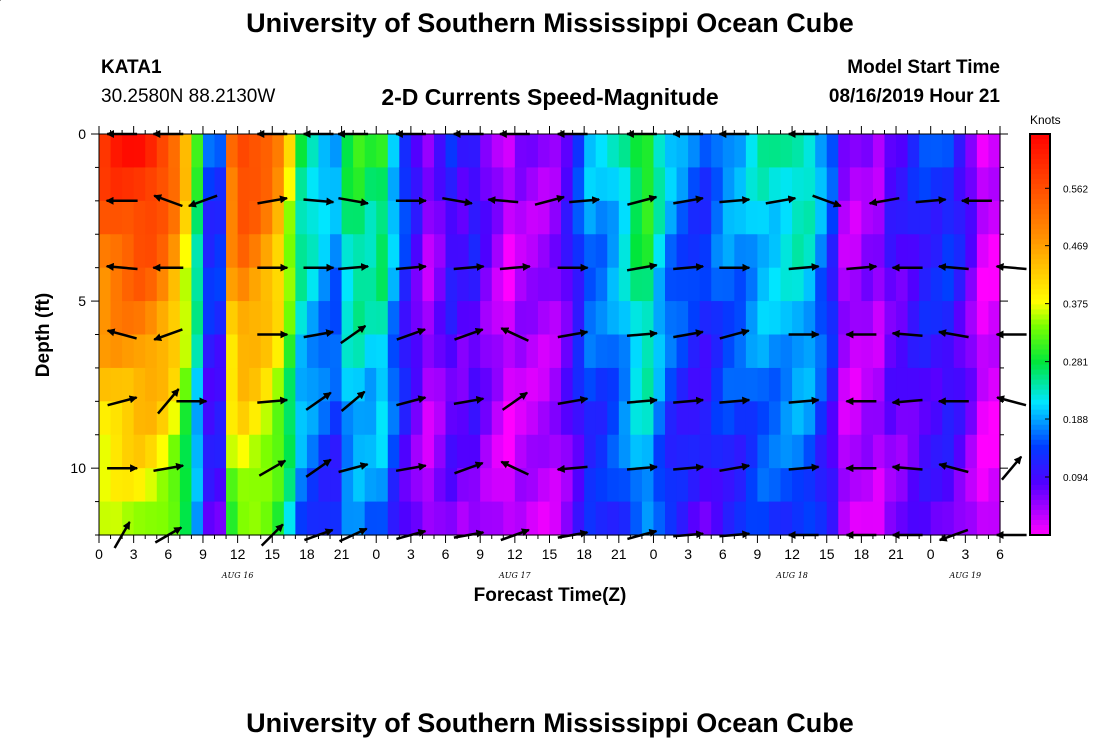  Describe the element at coordinates (307, 554) in the screenshot. I see `x-tick-label: 18` at that location.